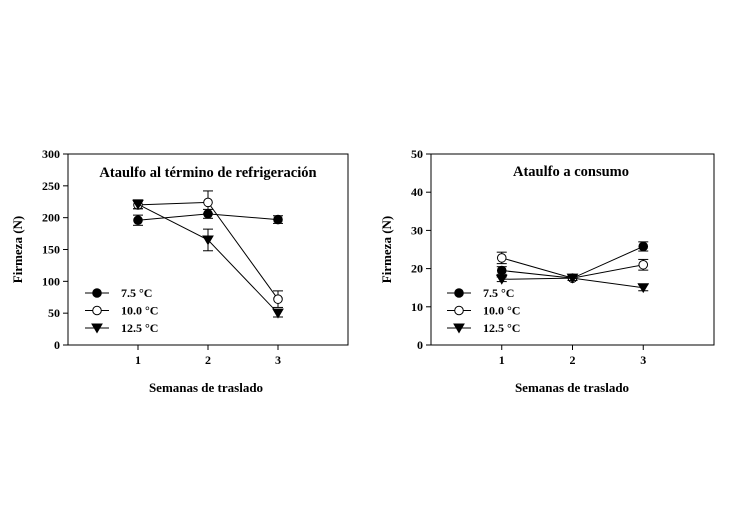  I want to click on series-line, so click(208, 258).